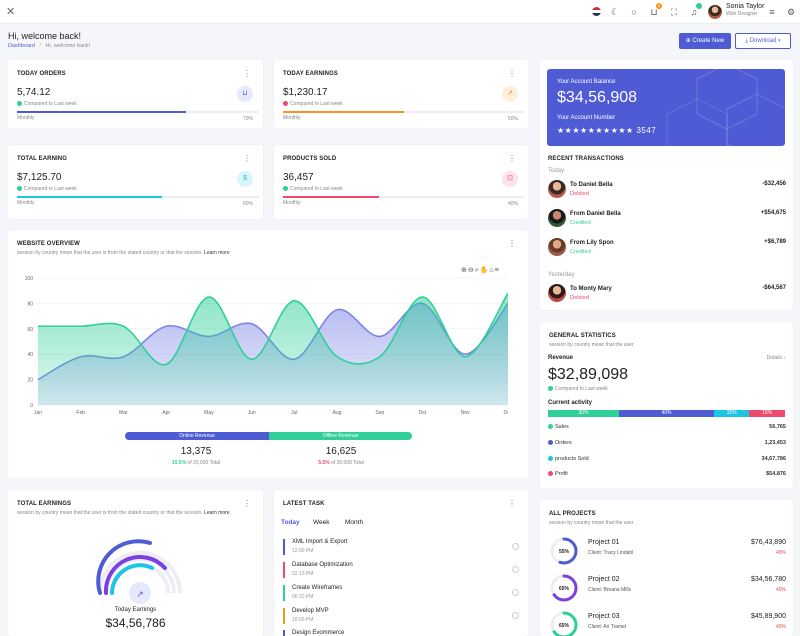 The image size is (800, 636). I want to click on stat-title: TODAY ORDERS, so click(41, 74).